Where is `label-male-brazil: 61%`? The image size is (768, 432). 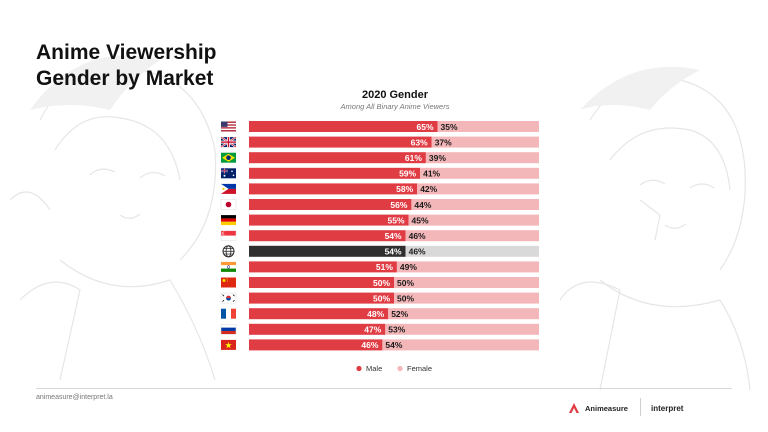
label-male-brazil: 61% is located at coordinates (413, 158).